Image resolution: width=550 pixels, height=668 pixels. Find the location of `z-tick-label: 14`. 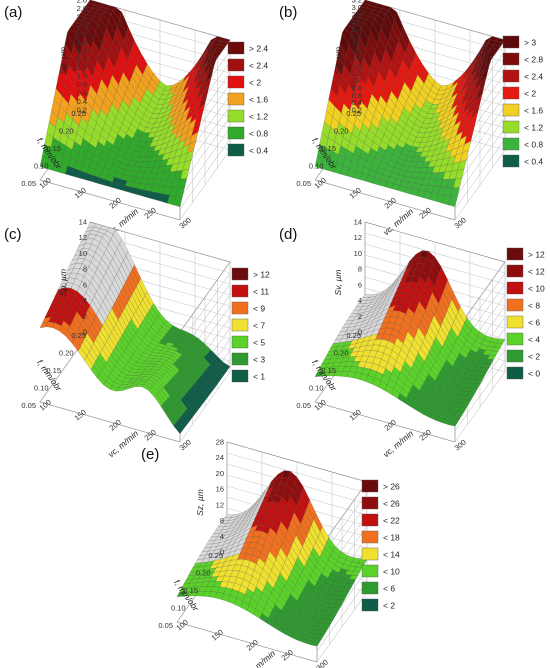

z-tick-label: 14 is located at coordinates (83, 222).